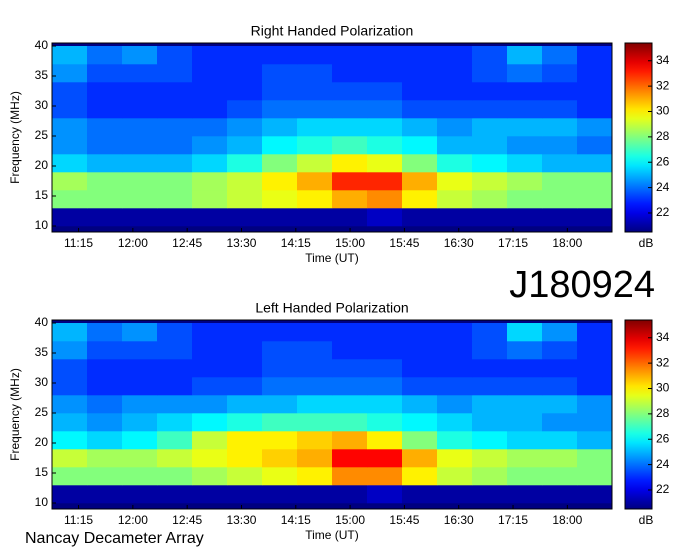 The image size is (680, 552). Describe the element at coordinates (663, 388) in the screenshot. I see `colorbar-tick-label: 30` at that location.